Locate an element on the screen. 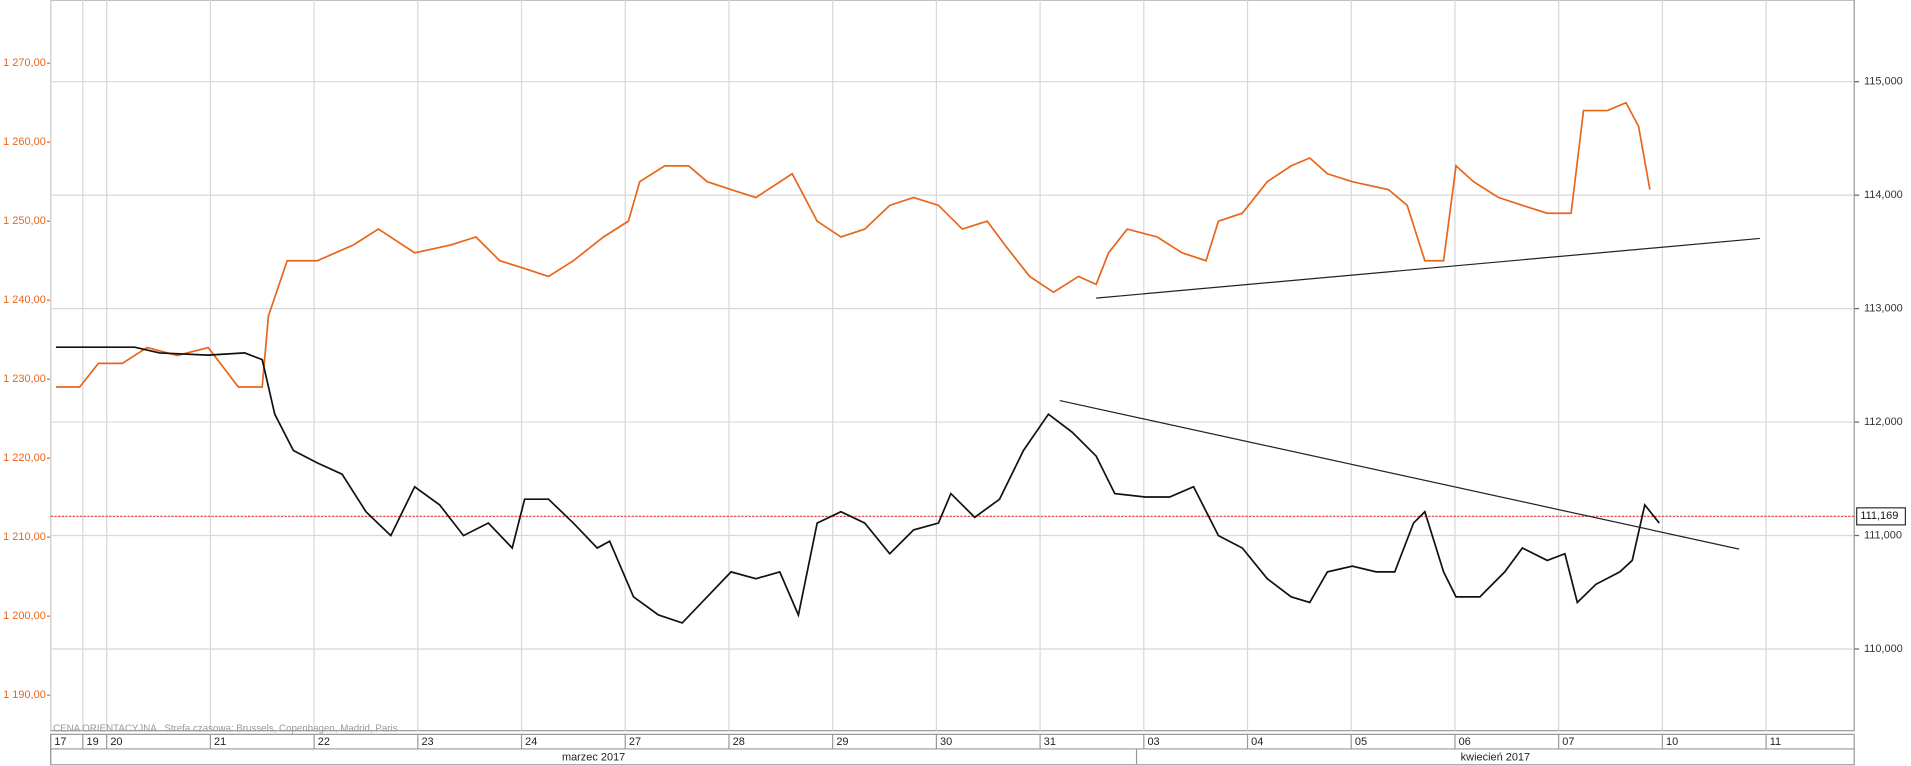 This screenshot has width=1911, height=766. current-value-box is located at coordinates (1881, 516).